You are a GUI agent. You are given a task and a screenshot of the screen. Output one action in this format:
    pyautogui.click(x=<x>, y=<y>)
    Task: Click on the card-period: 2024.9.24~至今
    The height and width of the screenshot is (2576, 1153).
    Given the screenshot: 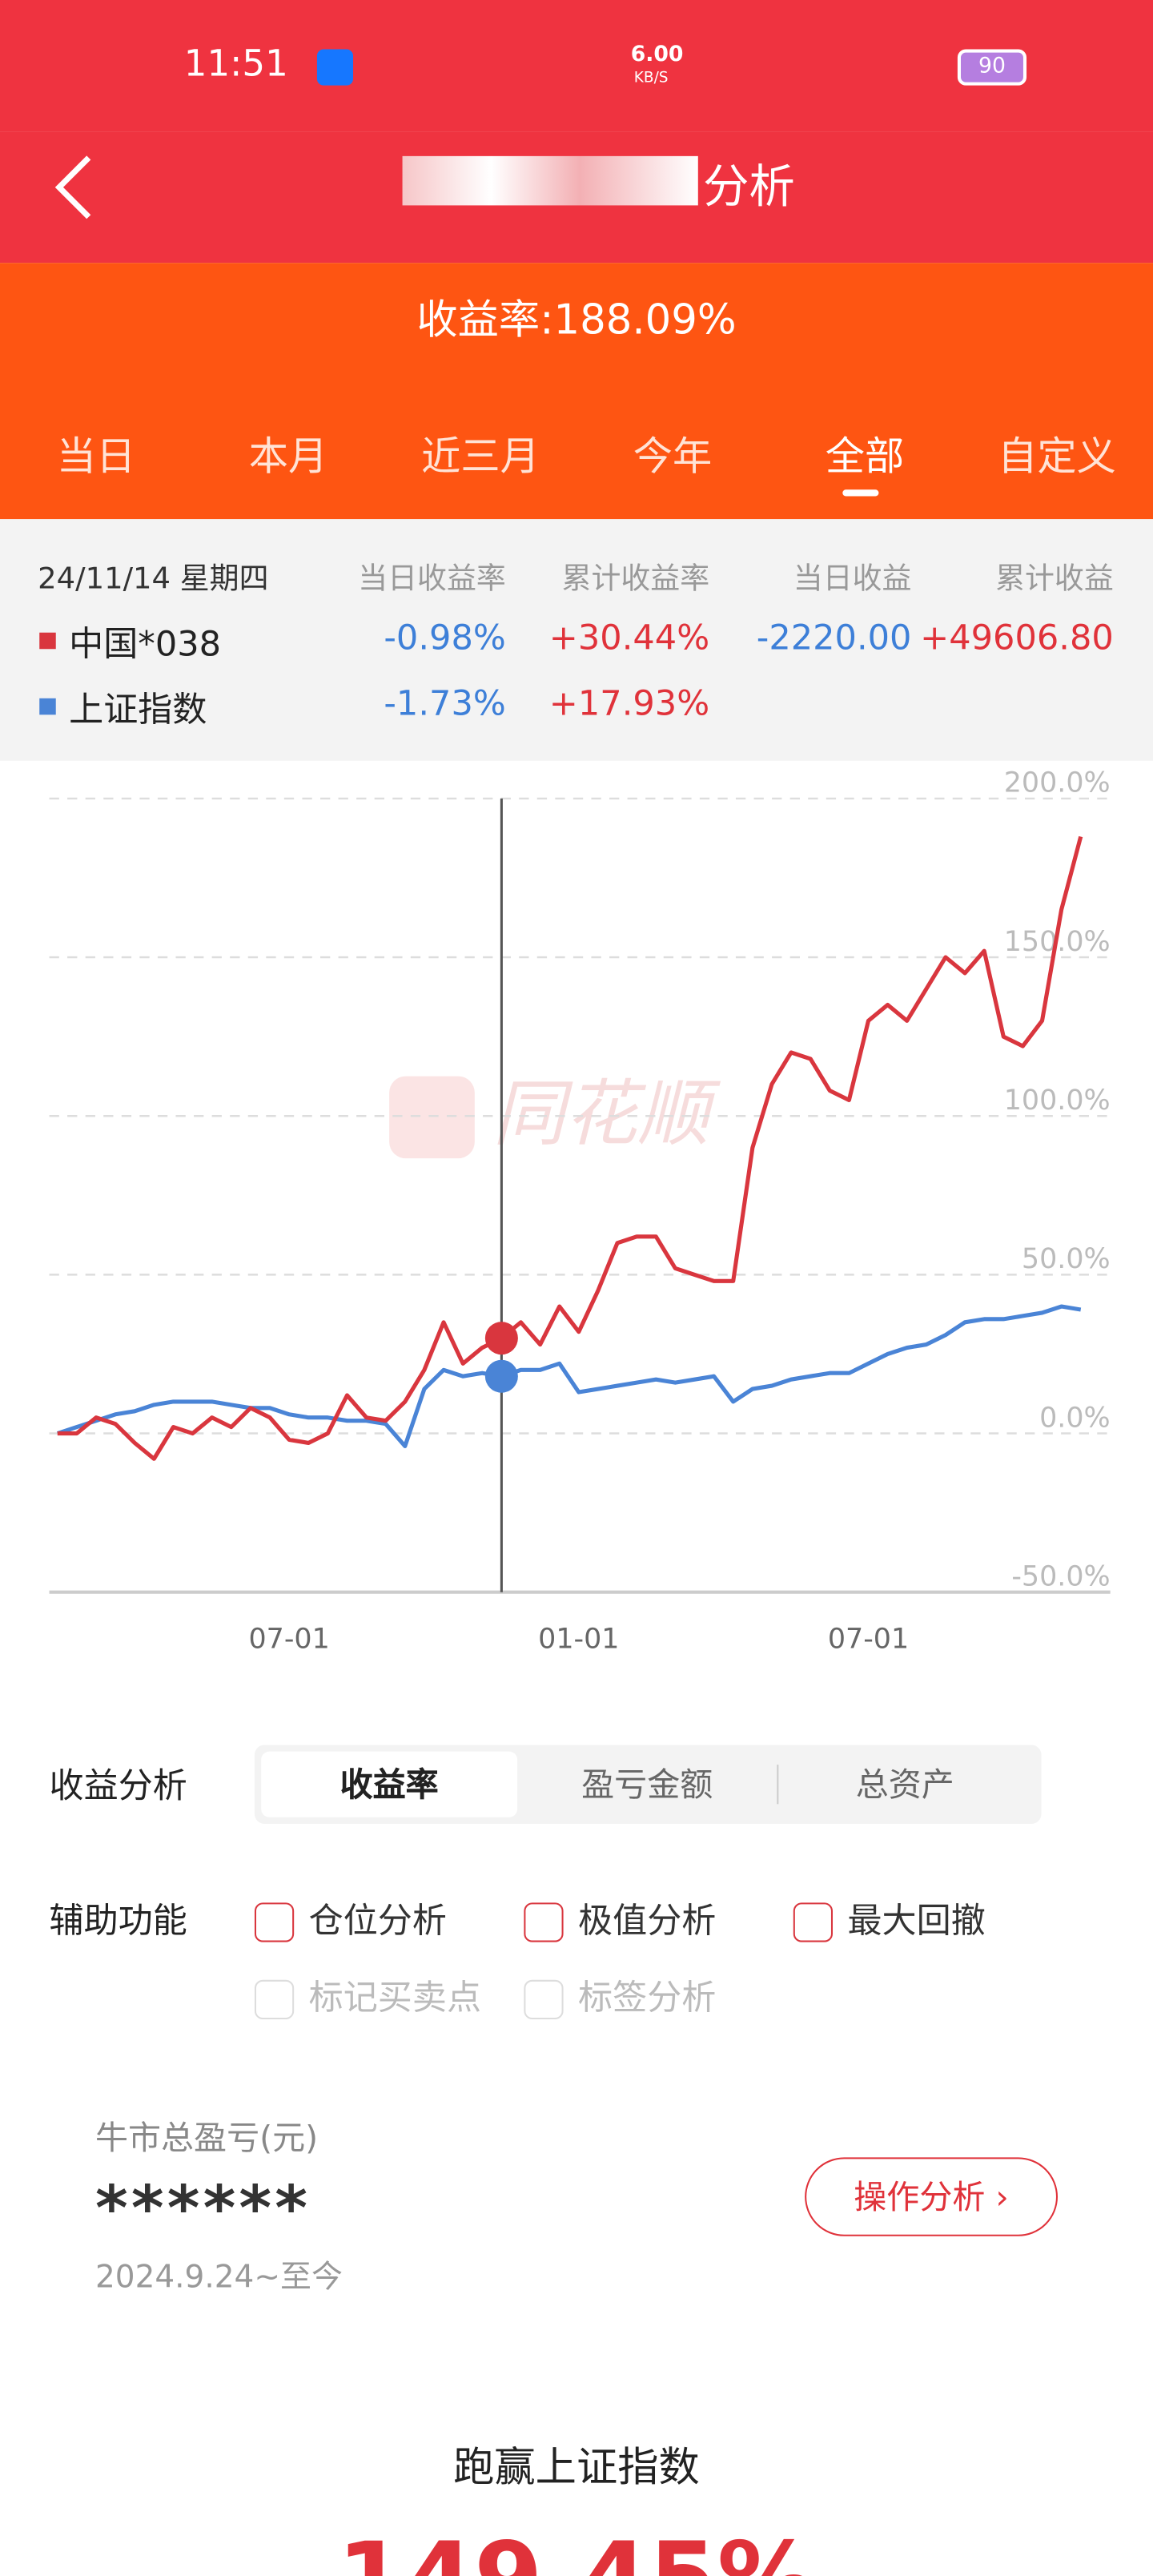 What is the action you would take?
    pyautogui.click(x=218, y=2277)
    